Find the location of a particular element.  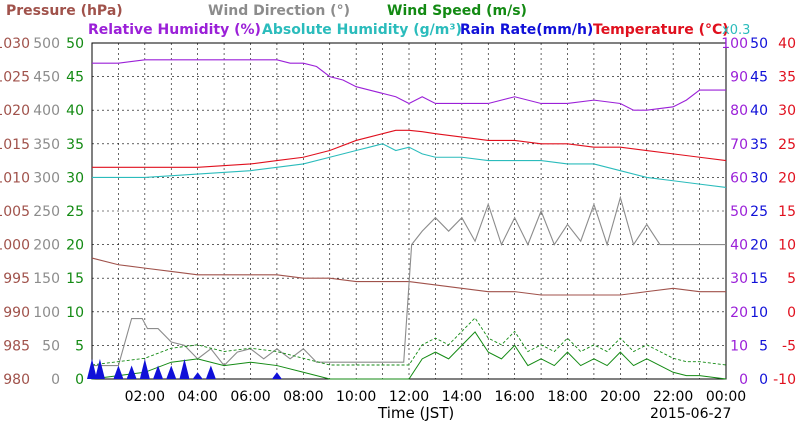

left-axis-2-tick-label: 35 is located at coordinates (75, 145).